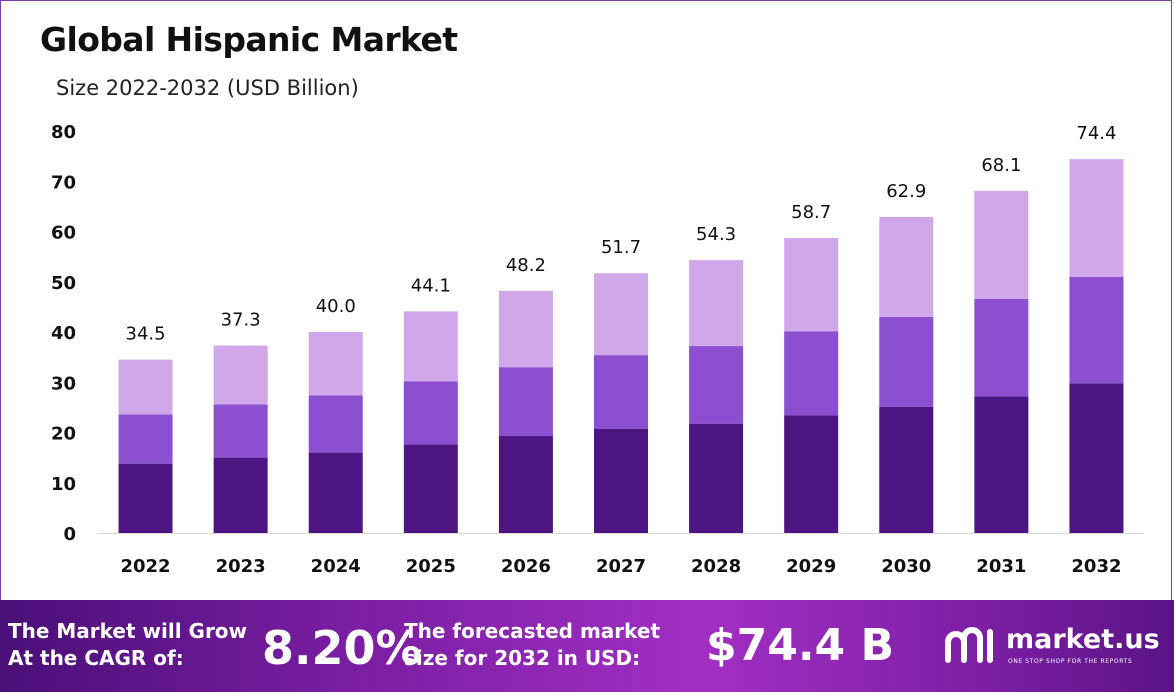  What do you see at coordinates (532, 631) in the screenshot?
I see `forecast-label-line1: The forecasted market` at bounding box center [532, 631].